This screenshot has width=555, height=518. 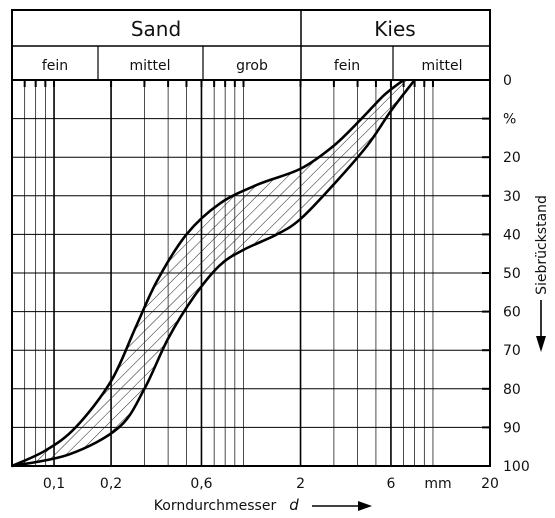 I want to click on x-tick-label: 2, so click(x=300, y=484).